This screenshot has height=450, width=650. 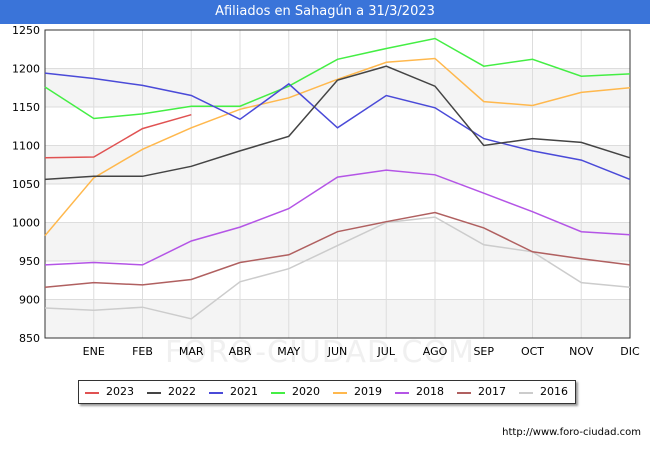 I want to click on x-tick-label: SEP, so click(x=483, y=351).